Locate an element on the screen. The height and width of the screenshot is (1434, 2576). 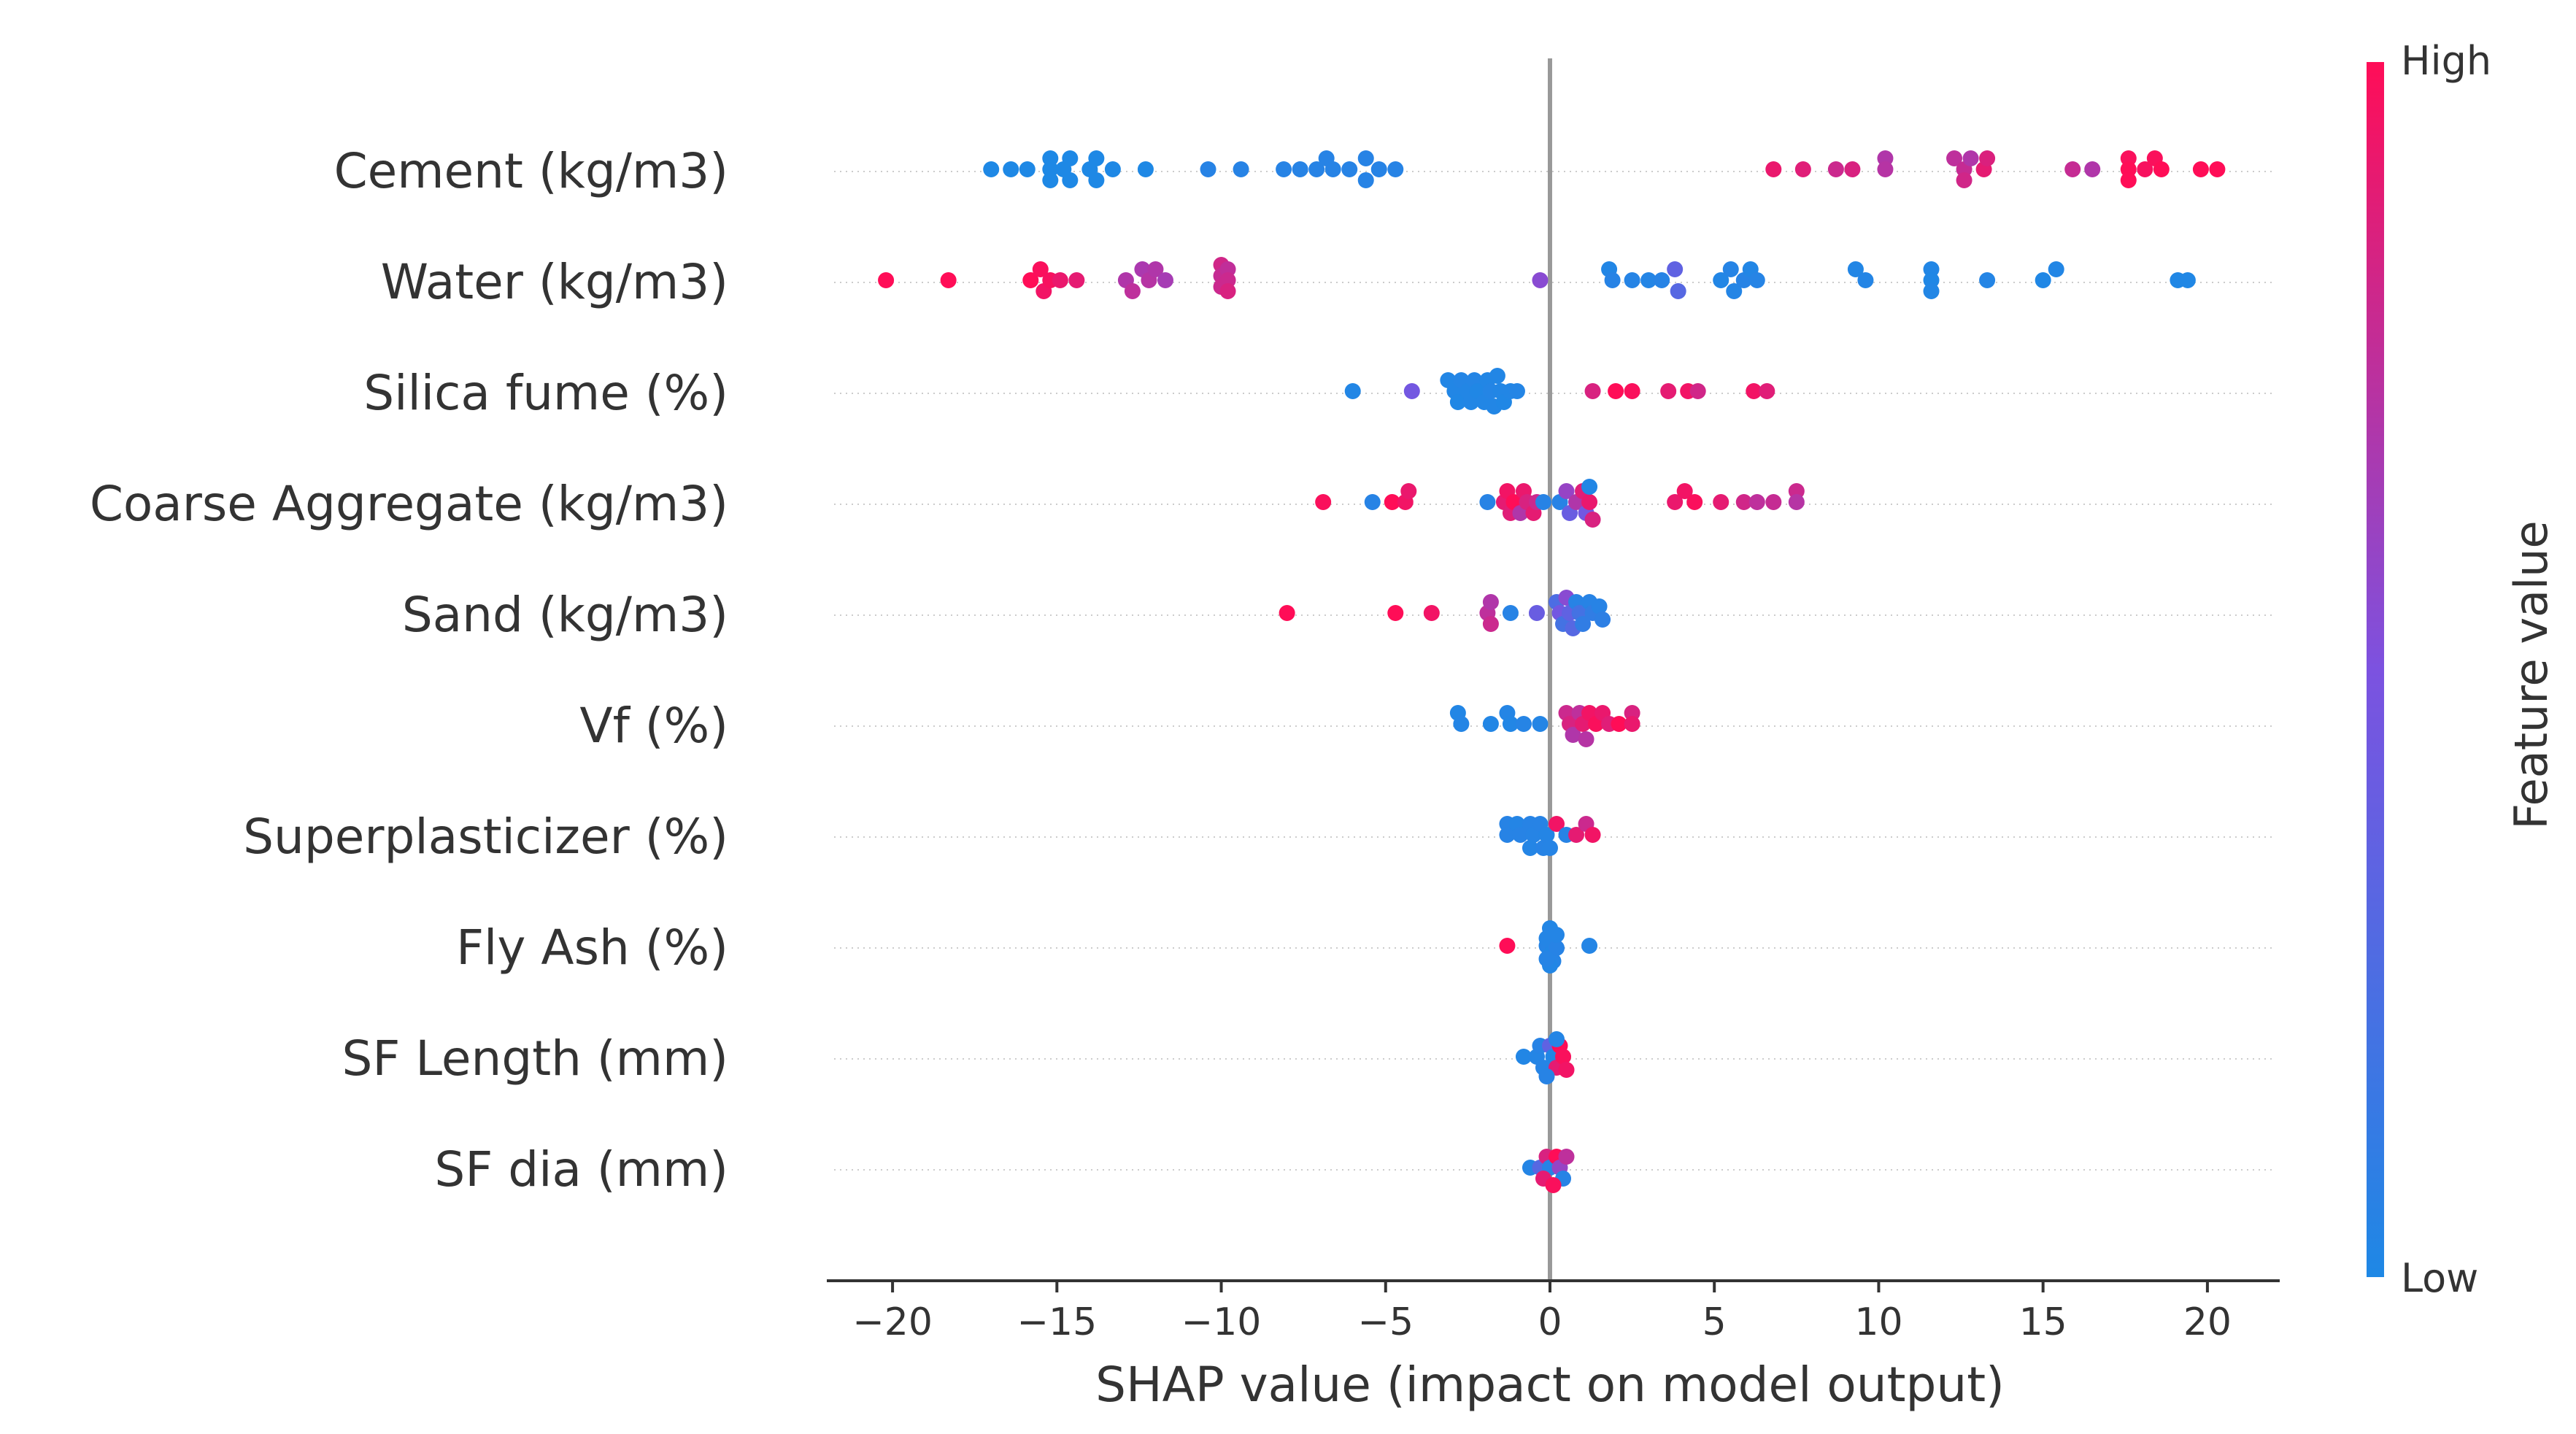
x-tick-label: −5 is located at coordinates (1385, 1322).